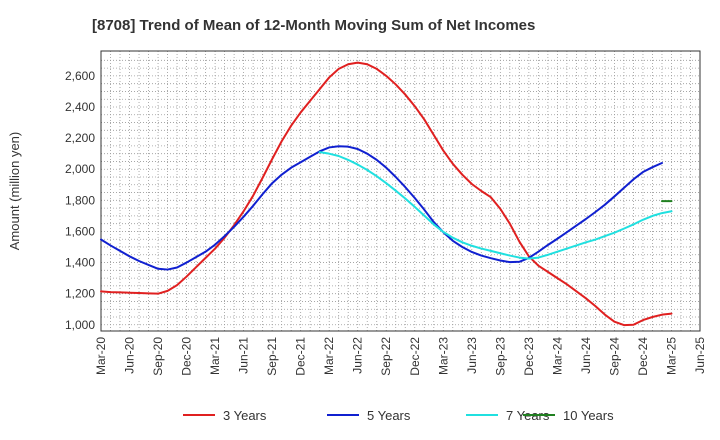 This screenshot has height=440, width=720. What do you see at coordinates (215, 356) in the screenshot?
I see `x-tick-label: Mar-21` at bounding box center [215, 356].